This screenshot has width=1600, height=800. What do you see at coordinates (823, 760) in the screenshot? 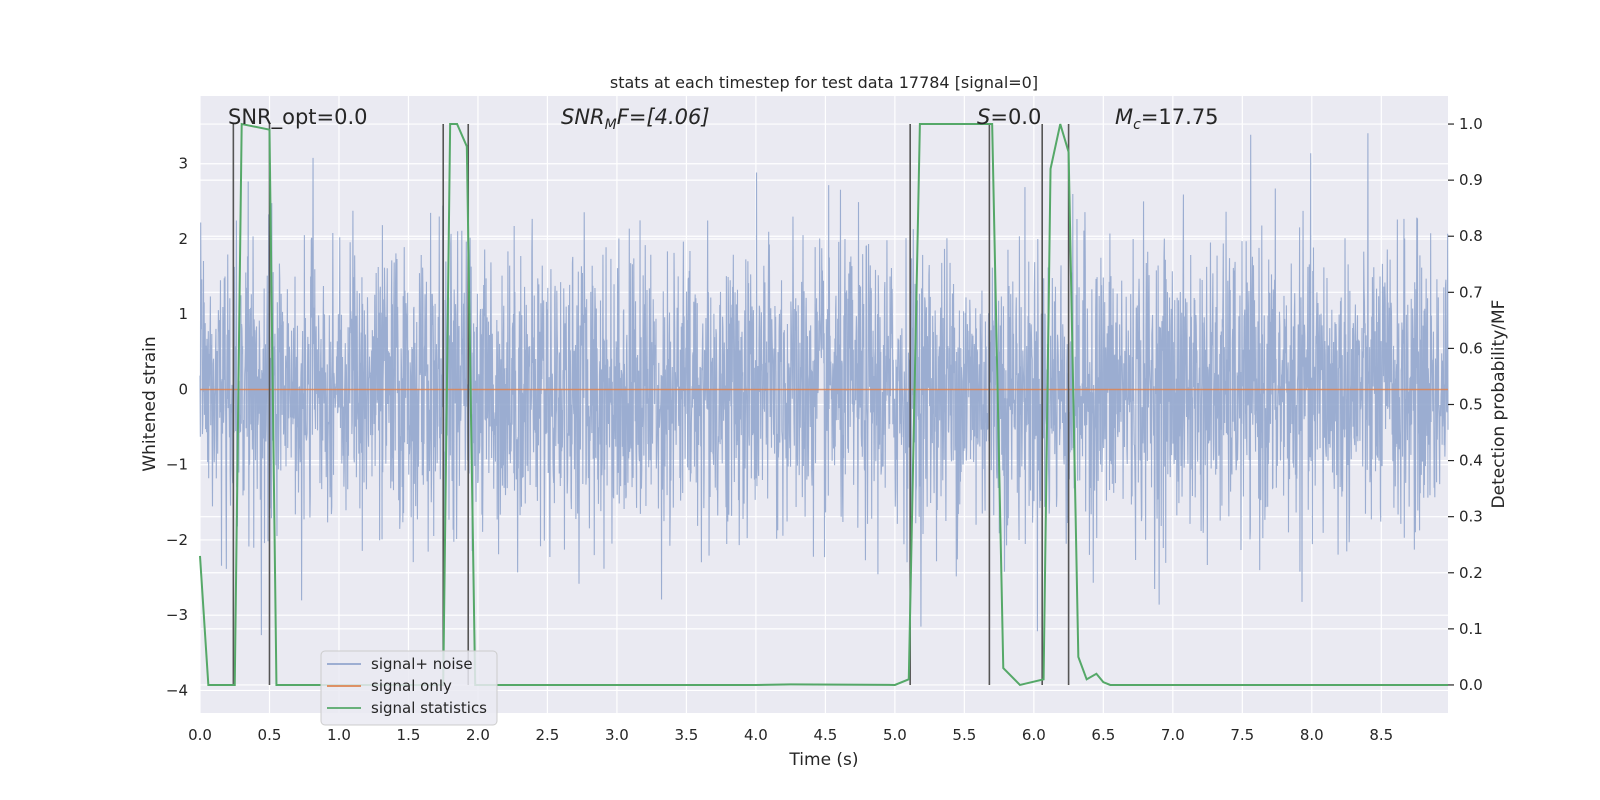
I see `x-axis-label: Time (s)` at bounding box center [823, 760].